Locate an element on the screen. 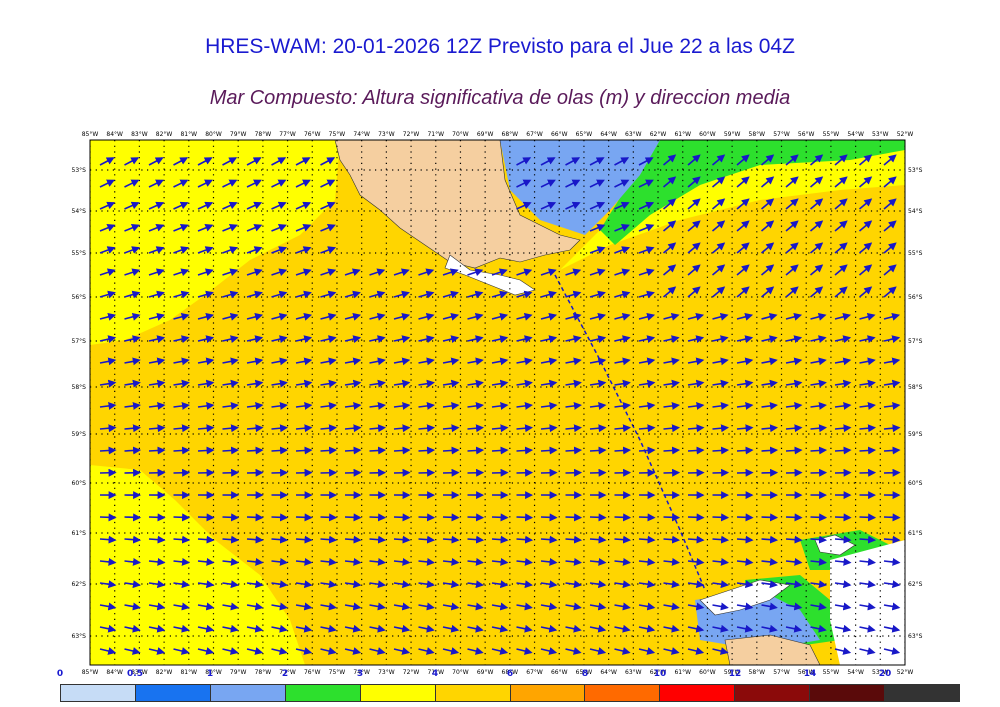  lat-label-right: 55°S is located at coordinates (915, 253).